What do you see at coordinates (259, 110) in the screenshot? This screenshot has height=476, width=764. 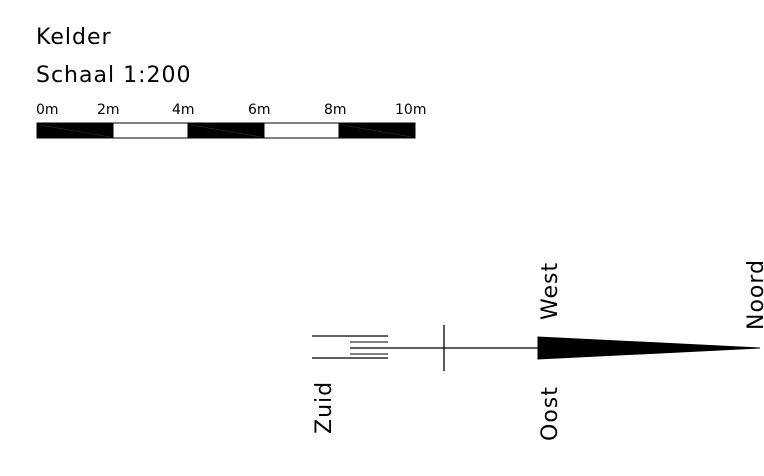 I see `scale-label-6m: 6m` at bounding box center [259, 110].